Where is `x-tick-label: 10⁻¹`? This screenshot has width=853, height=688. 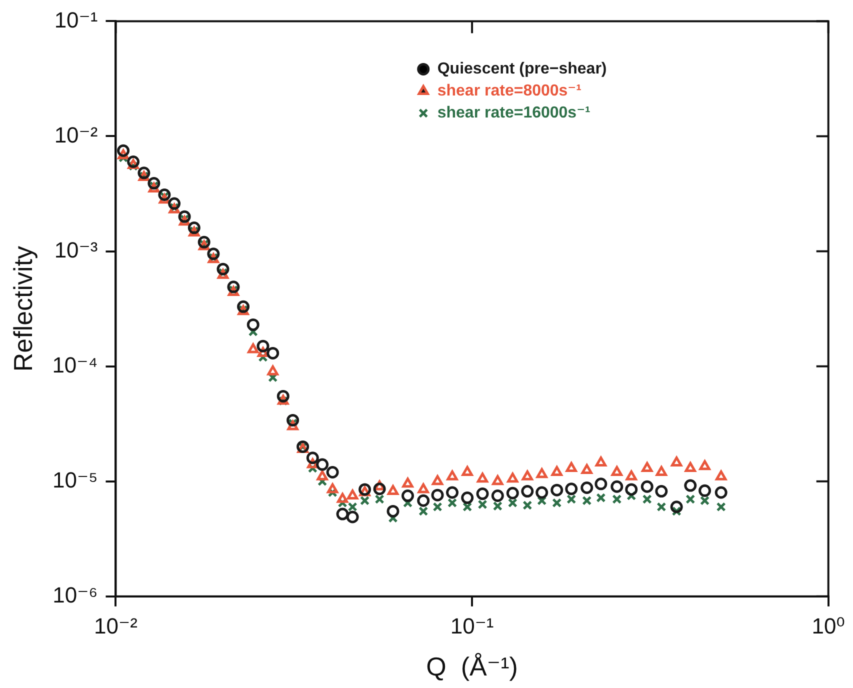
x-tick-label: 10⁻¹ is located at coordinates (472, 626).